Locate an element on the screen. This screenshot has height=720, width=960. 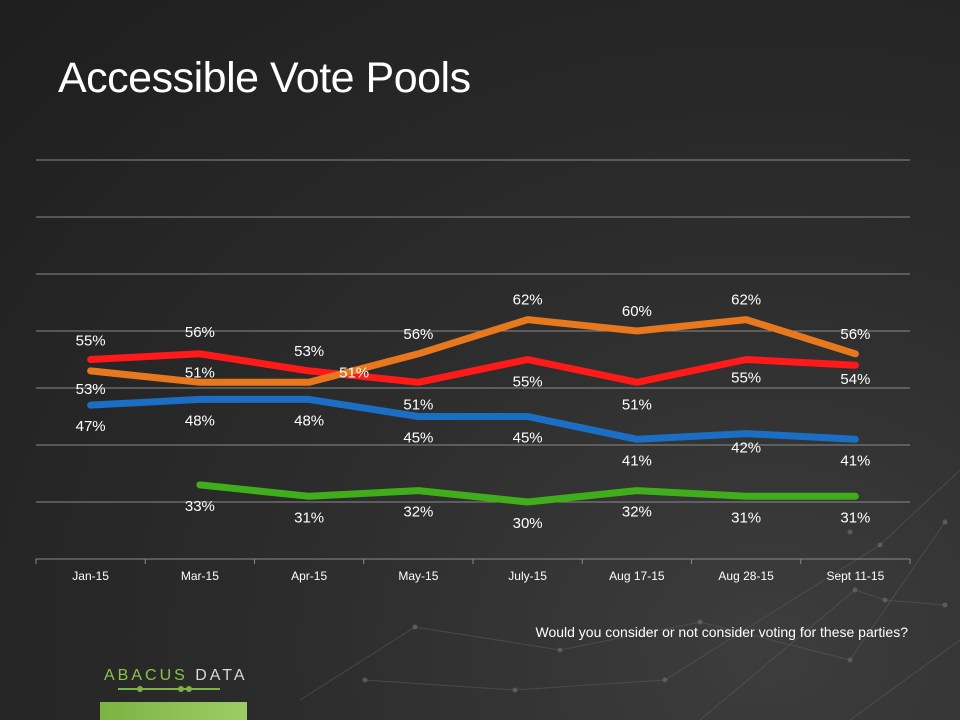
brand-name-part2: DATA is located at coordinates (221, 675).